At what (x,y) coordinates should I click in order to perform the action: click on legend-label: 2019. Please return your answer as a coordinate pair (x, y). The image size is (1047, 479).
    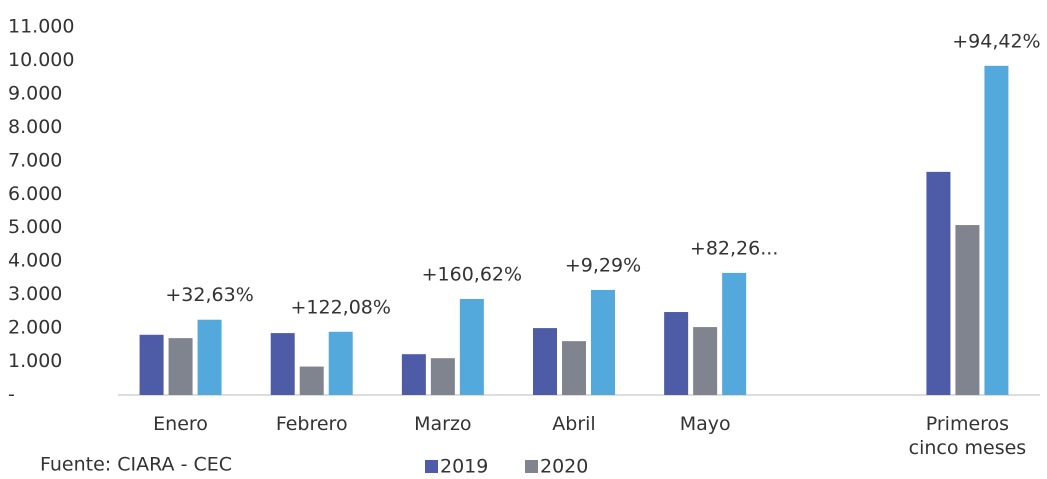
    Looking at the image, I should click on (464, 467).